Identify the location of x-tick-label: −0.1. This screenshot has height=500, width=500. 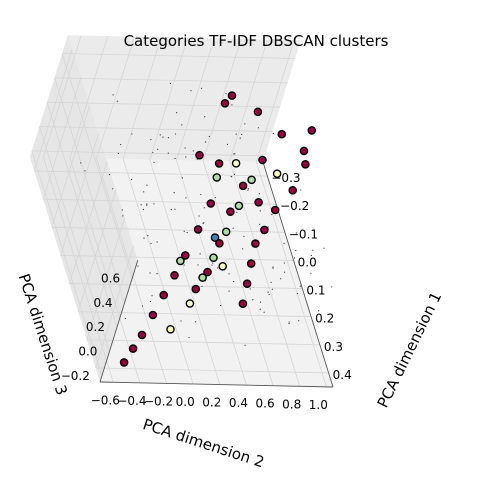
(303, 234).